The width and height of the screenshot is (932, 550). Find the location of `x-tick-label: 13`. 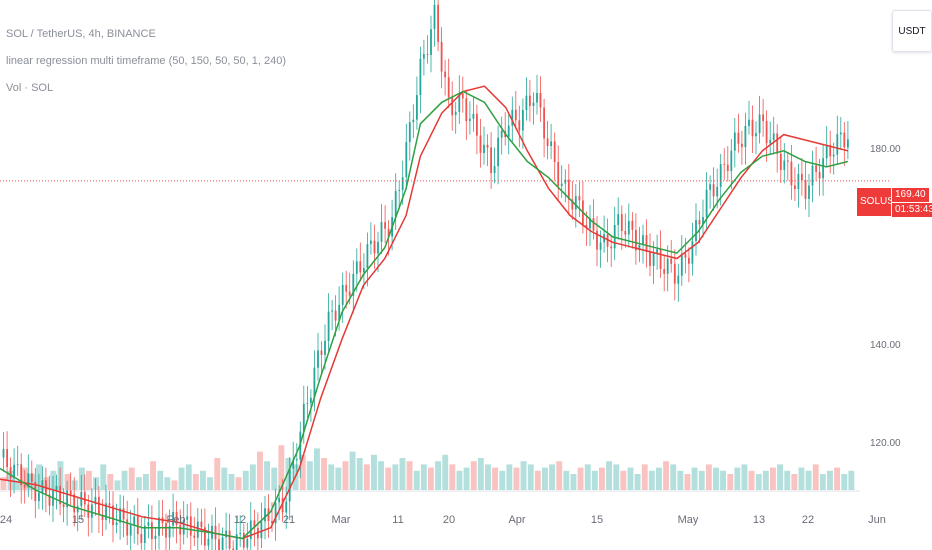

x-tick-label: 13 is located at coordinates (759, 520).